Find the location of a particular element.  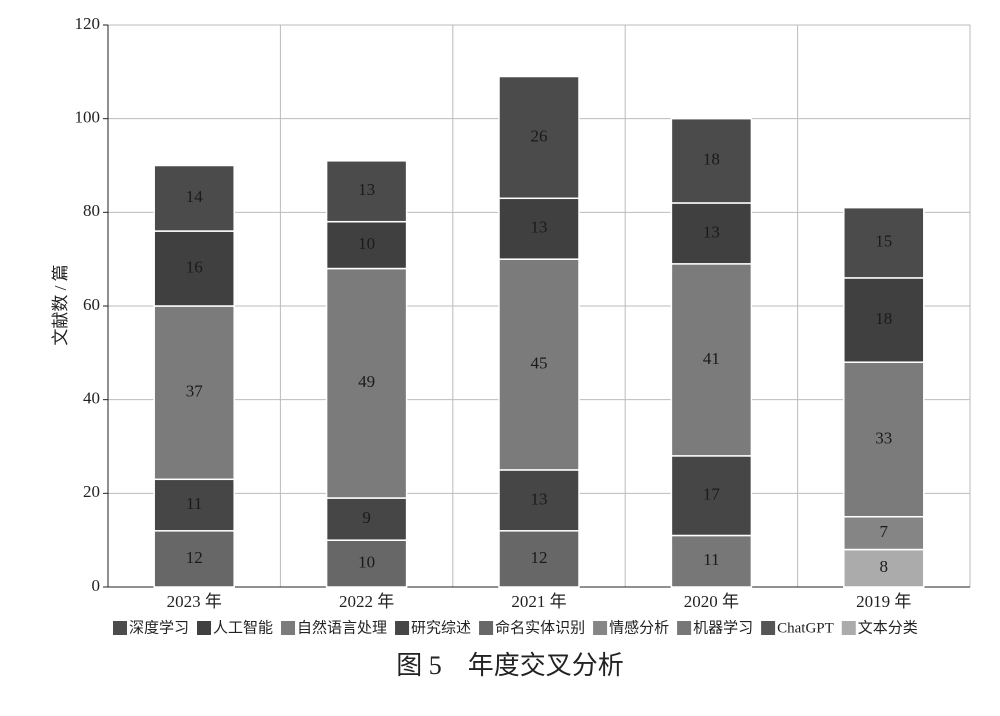

legend-label: ChatGPT is located at coordinates (805, 628).